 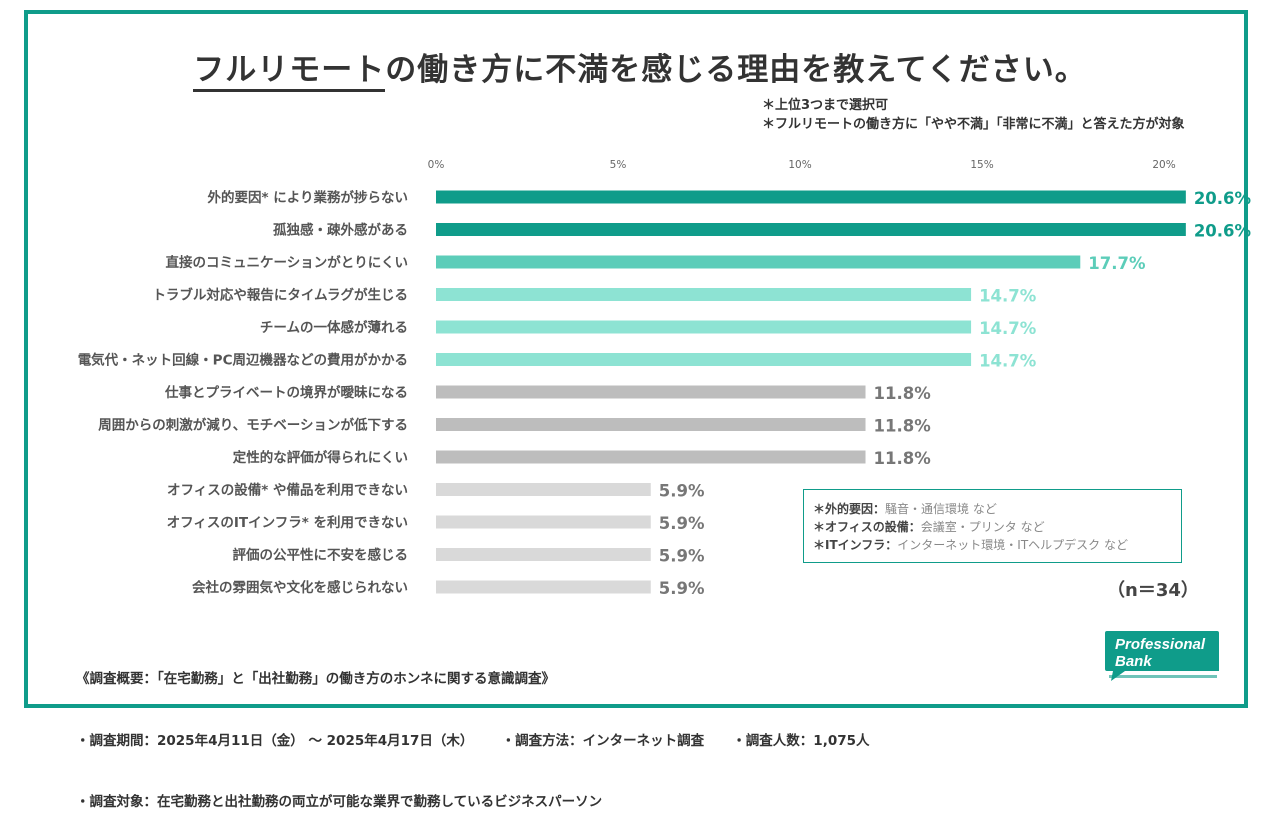 What do you see at coordinates (970, 545) in the screenshot?
I see `definition-row: ＊ITインフラ：インターネット環境・ITヘルプデスク など` at bounding box center [970, 545].